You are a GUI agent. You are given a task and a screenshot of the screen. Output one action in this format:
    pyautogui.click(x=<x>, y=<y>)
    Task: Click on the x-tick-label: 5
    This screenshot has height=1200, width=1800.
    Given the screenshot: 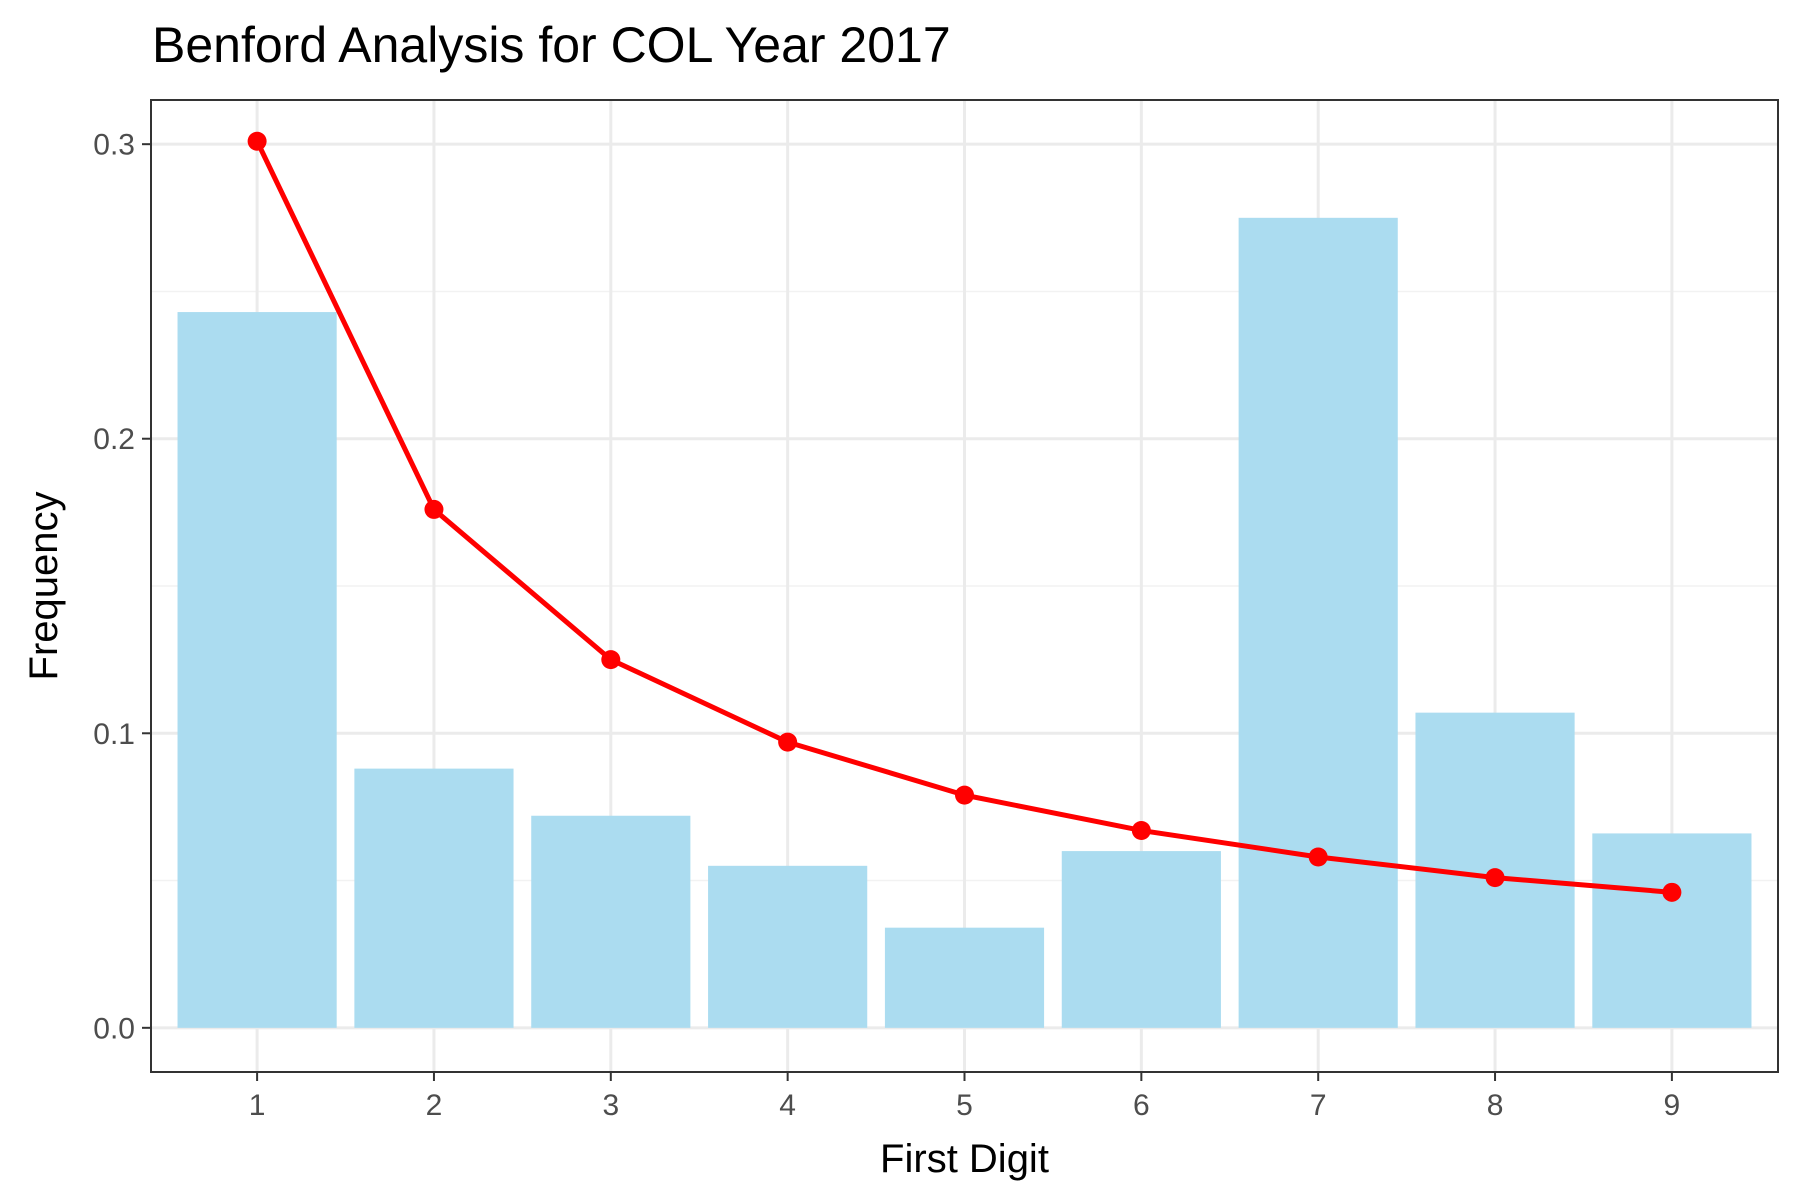 What is the action you would take?
    pyautogui.click(x=964, y=1105)
    